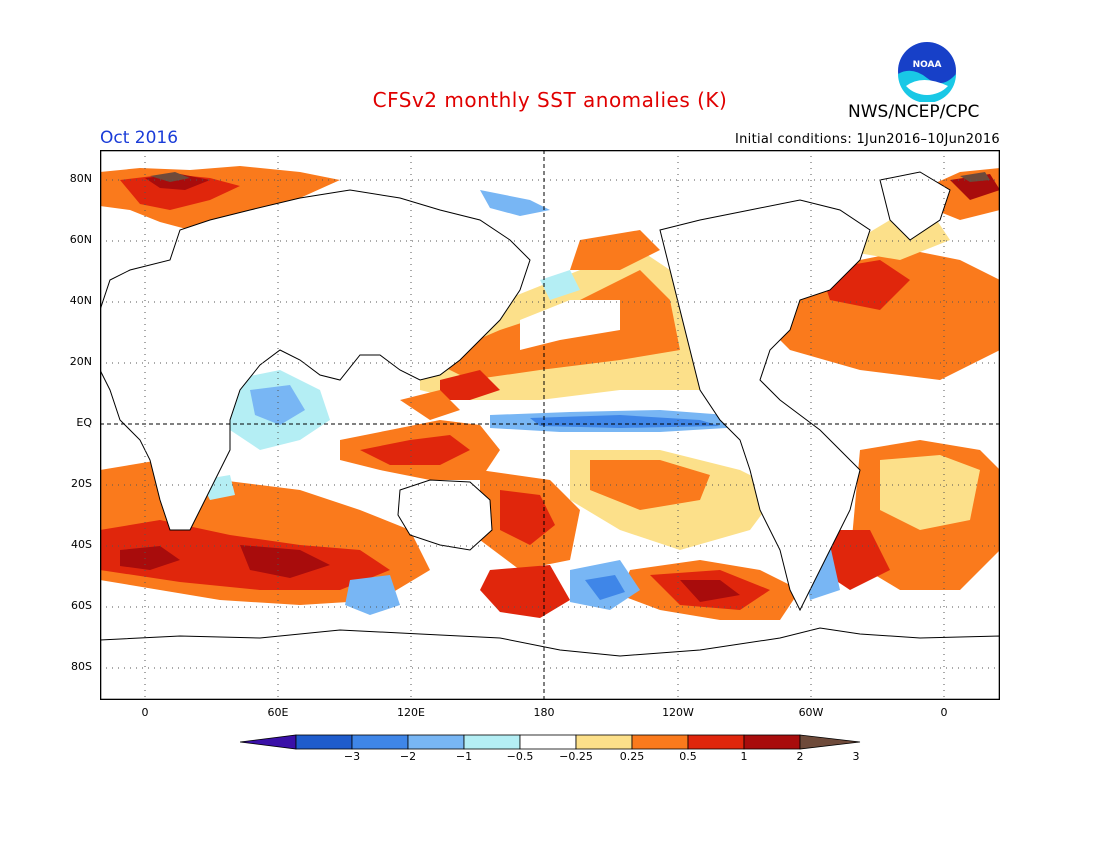 This screenshot has width=1100, height=850. I want to click on lat-label-60s: 60S, so click(81, 605).